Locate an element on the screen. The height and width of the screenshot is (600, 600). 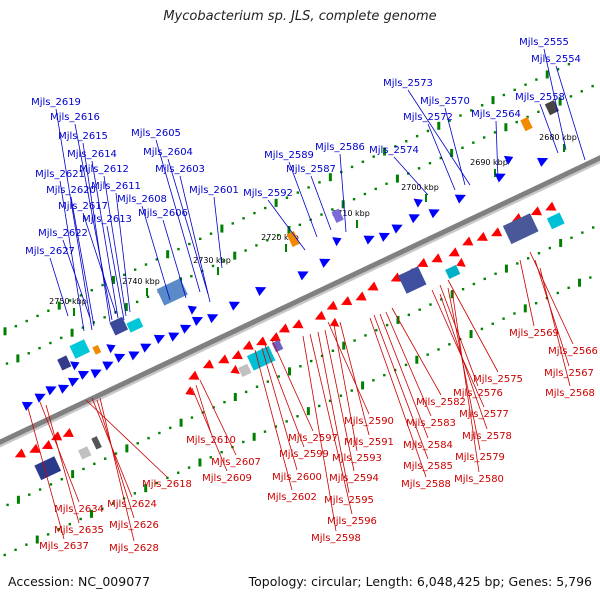
reverse-gene-label: Mjls_2567 is located at coordinates (569, 373).